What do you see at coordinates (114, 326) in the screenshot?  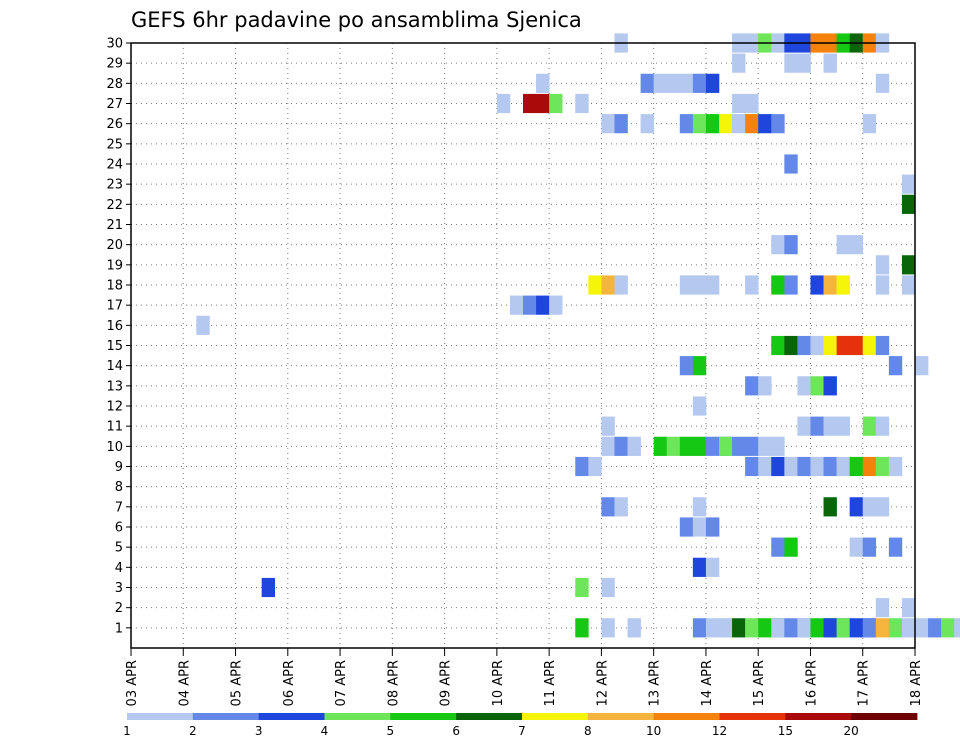 I see `y-tick-label: 16` at bounding box center [114, 326].